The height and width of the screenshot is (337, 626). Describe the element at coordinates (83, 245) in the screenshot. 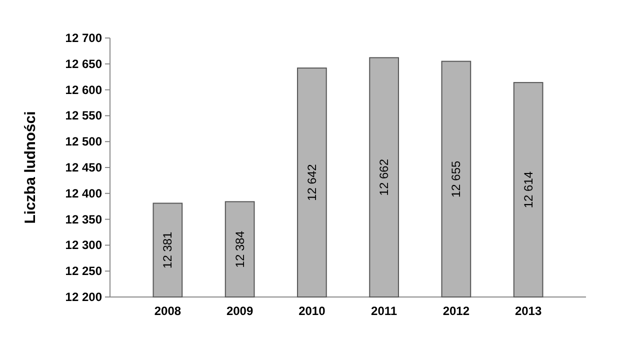

I see `y-tick-label: 12 300` at that location.